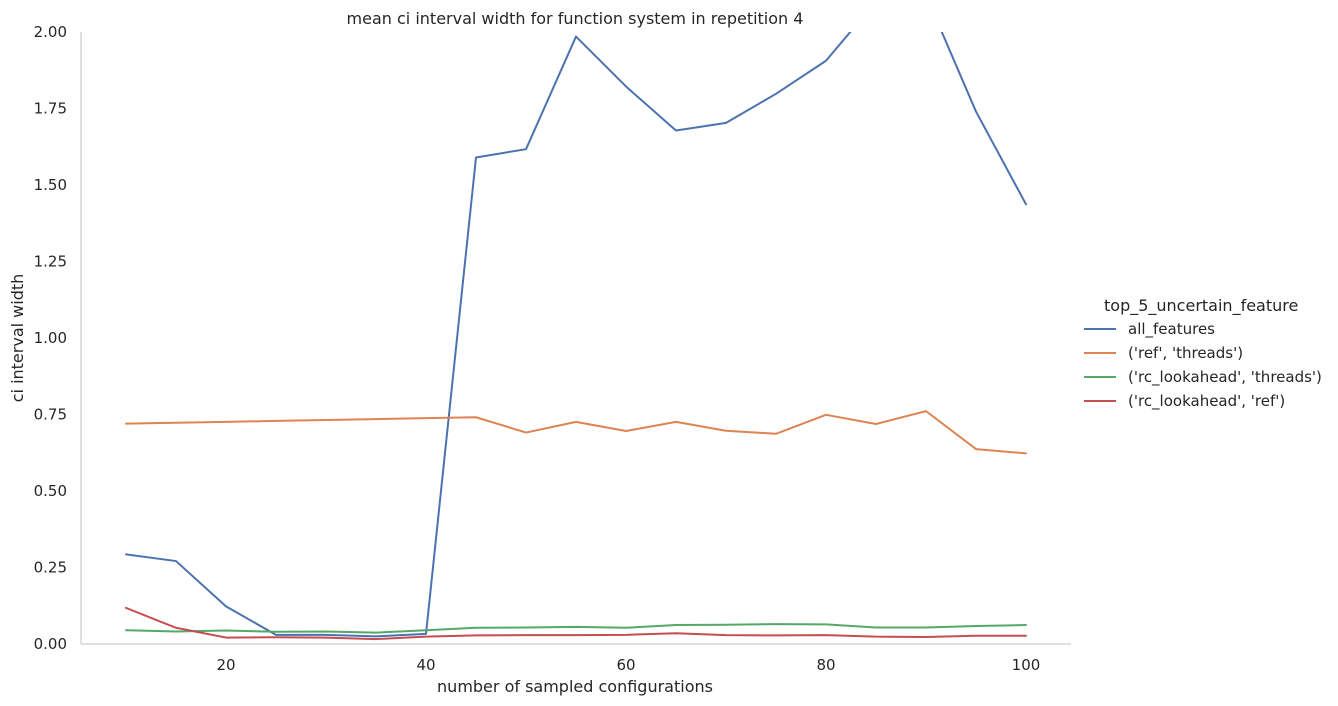 This screenshot has width=1338, height=706. I want to click on y-tick-label: 2.00, so click(50, 32).